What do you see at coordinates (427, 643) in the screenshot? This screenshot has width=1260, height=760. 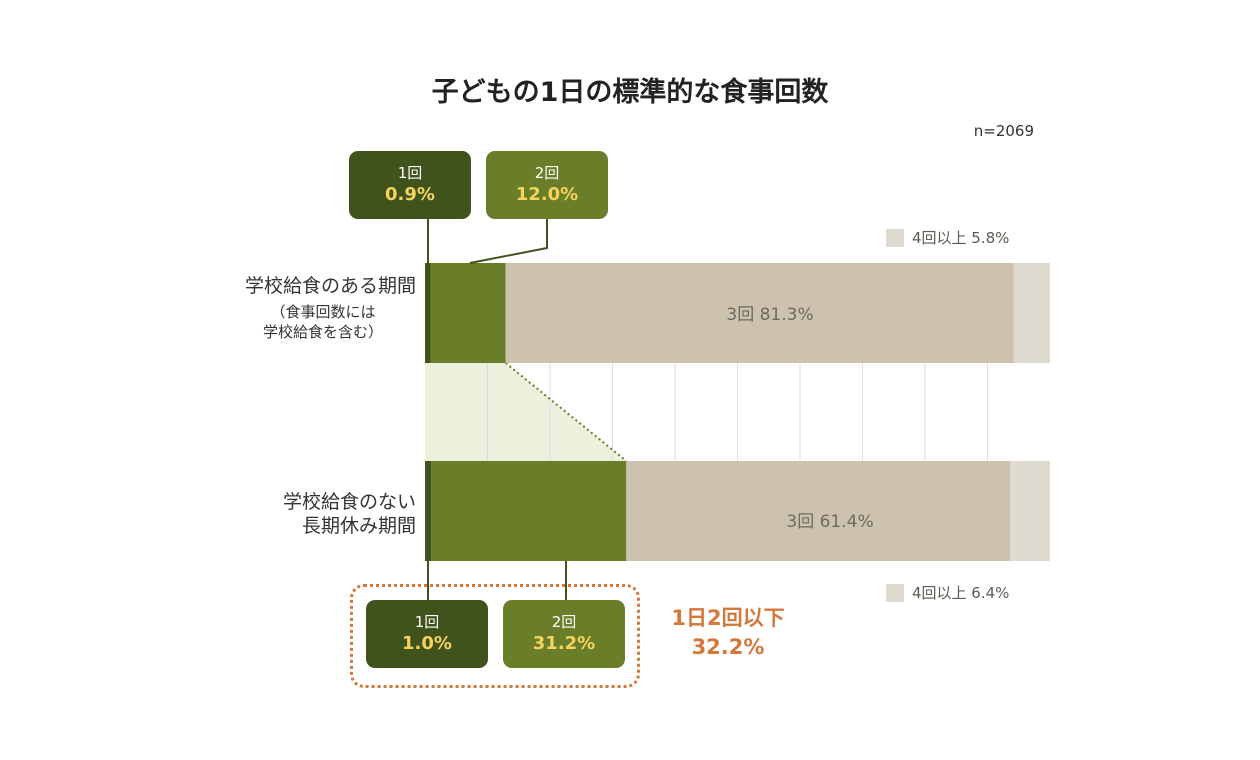 I see `box-value: 1.0%` at bounding box center [427, 643].